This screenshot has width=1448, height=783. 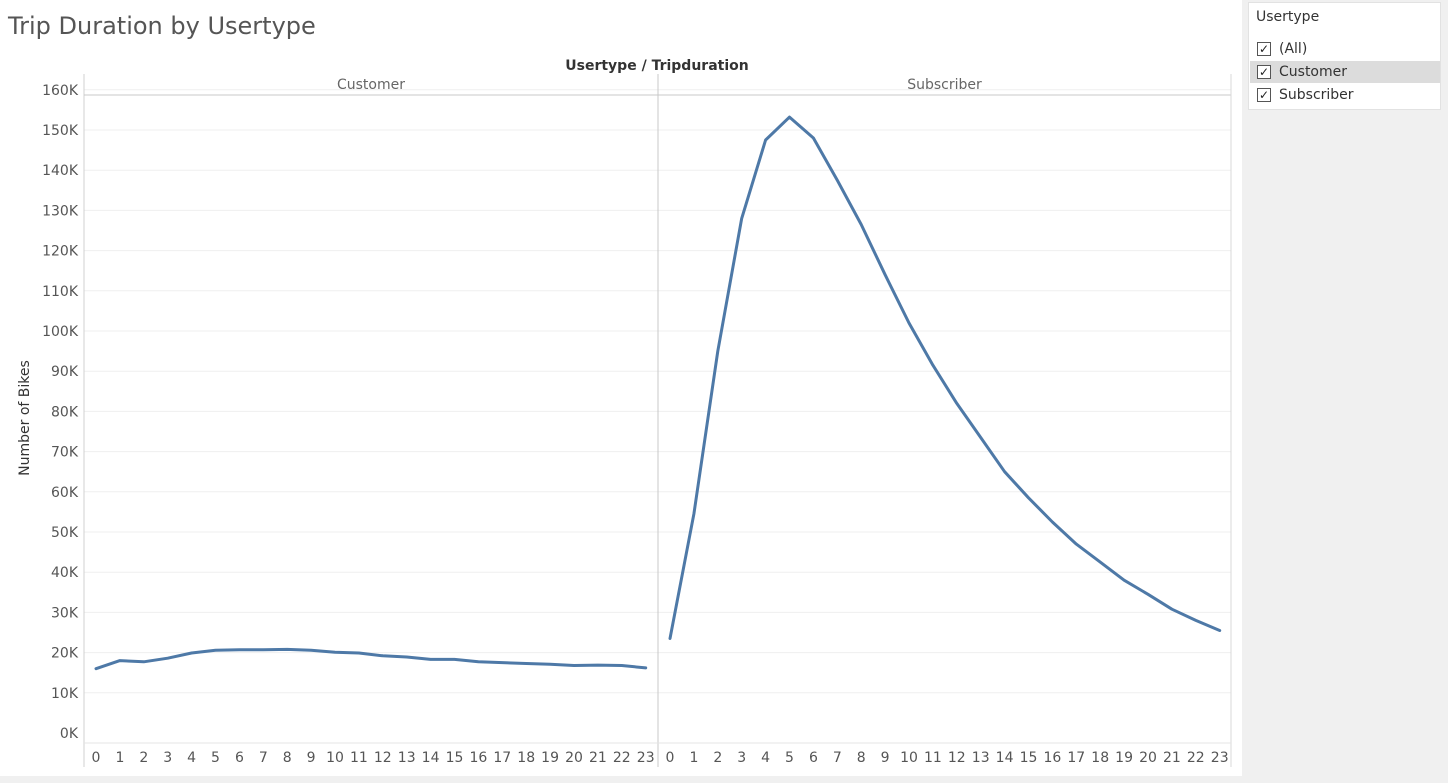 I want to click on filter-item-label: Subscriber, so click(x=1316, y=95).